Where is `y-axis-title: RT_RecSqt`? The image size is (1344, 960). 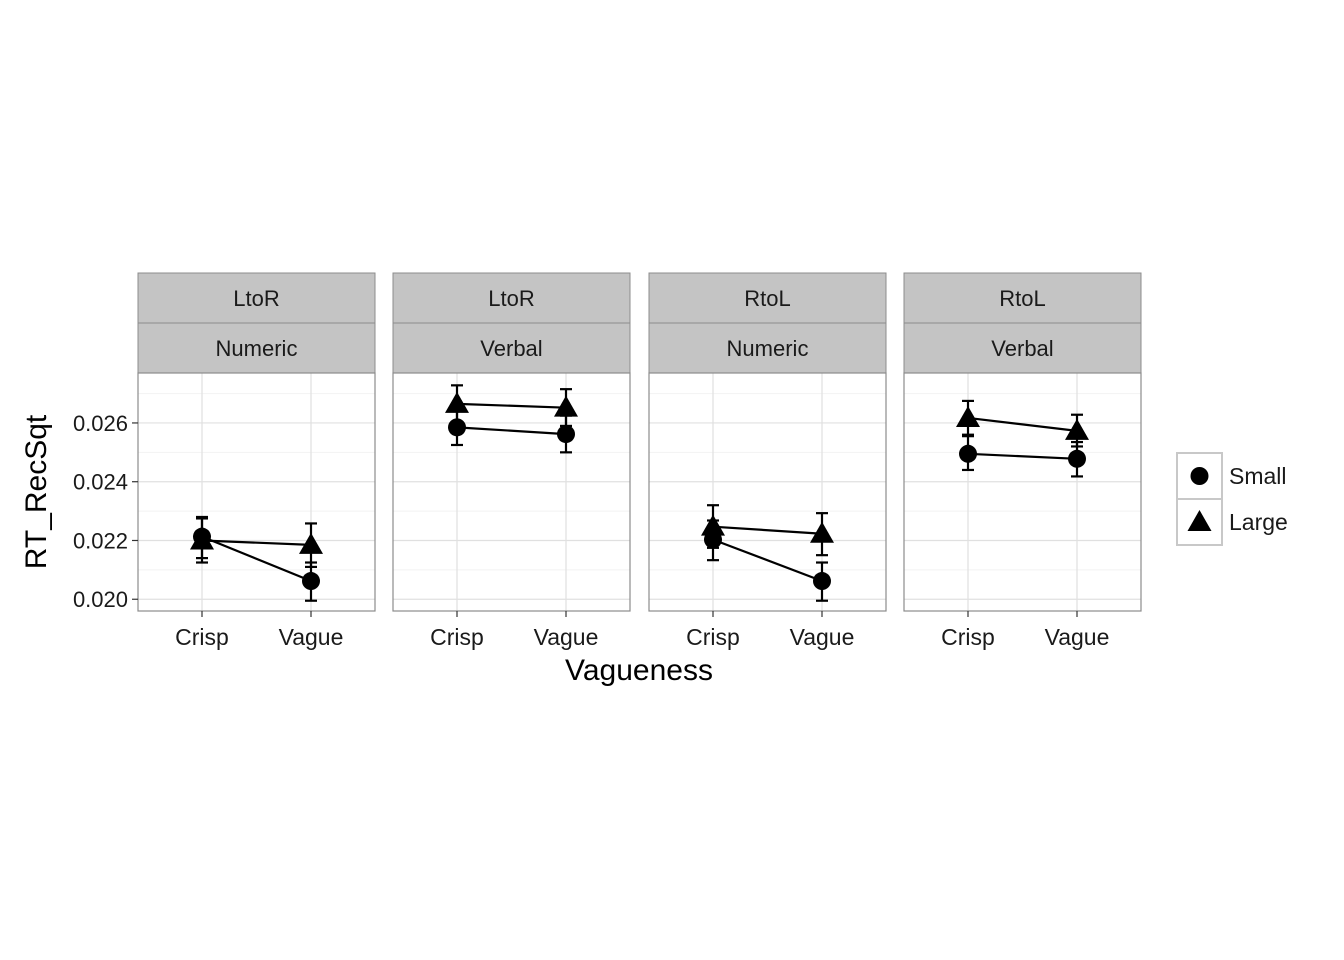
y-axis-title: RT_RecSqt is located at coordinates (36, 491).